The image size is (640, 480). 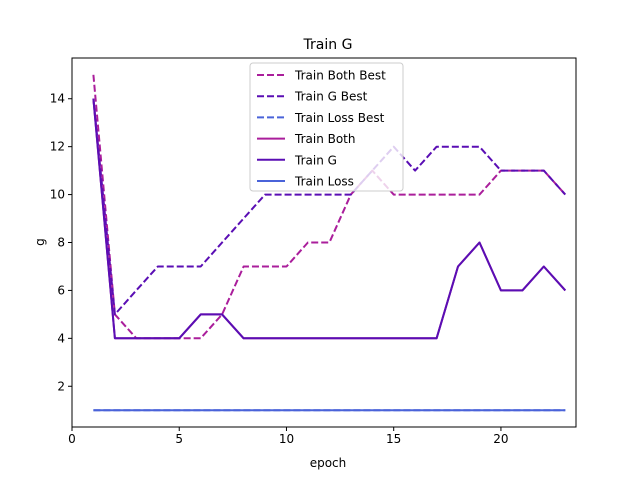 What do you see at coordinates (179, 439) in the screenshot?
I see `x-tick-label: 5` at bounding box center [179, 439].